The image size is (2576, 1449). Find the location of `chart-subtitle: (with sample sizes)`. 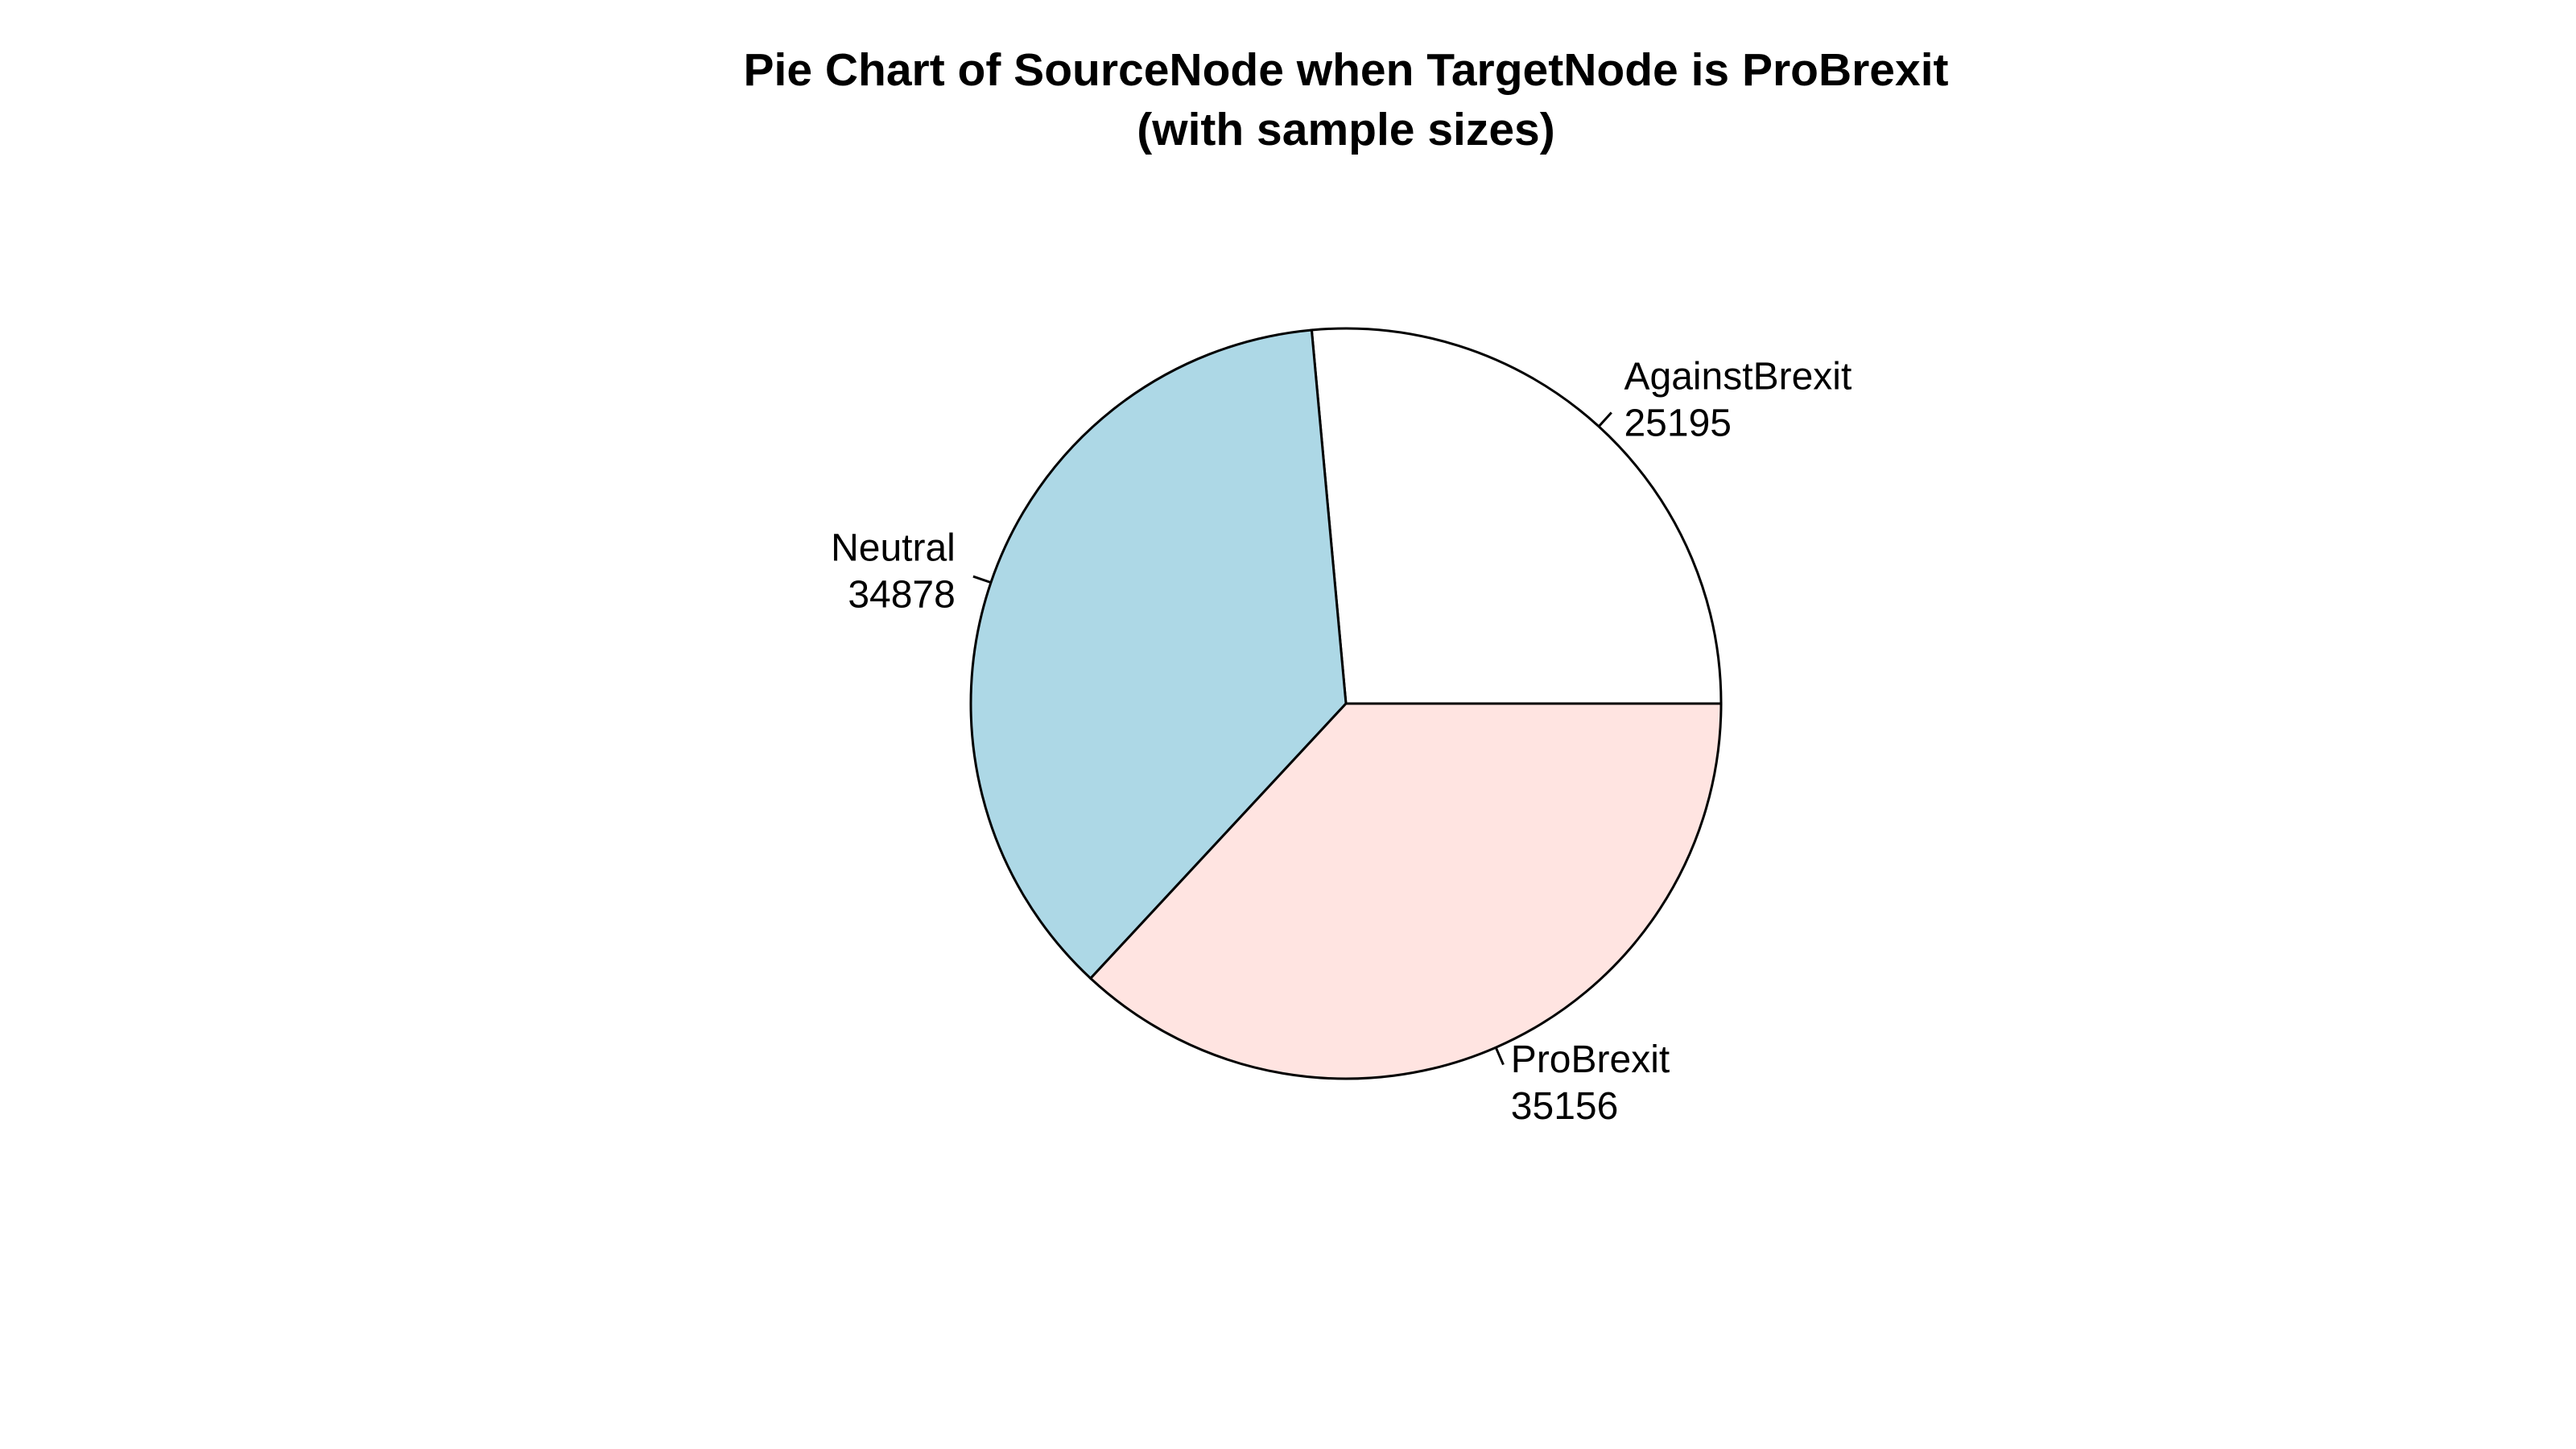

chart-subtitle: (with sample sizes) is located at coordinates (1346, 129).